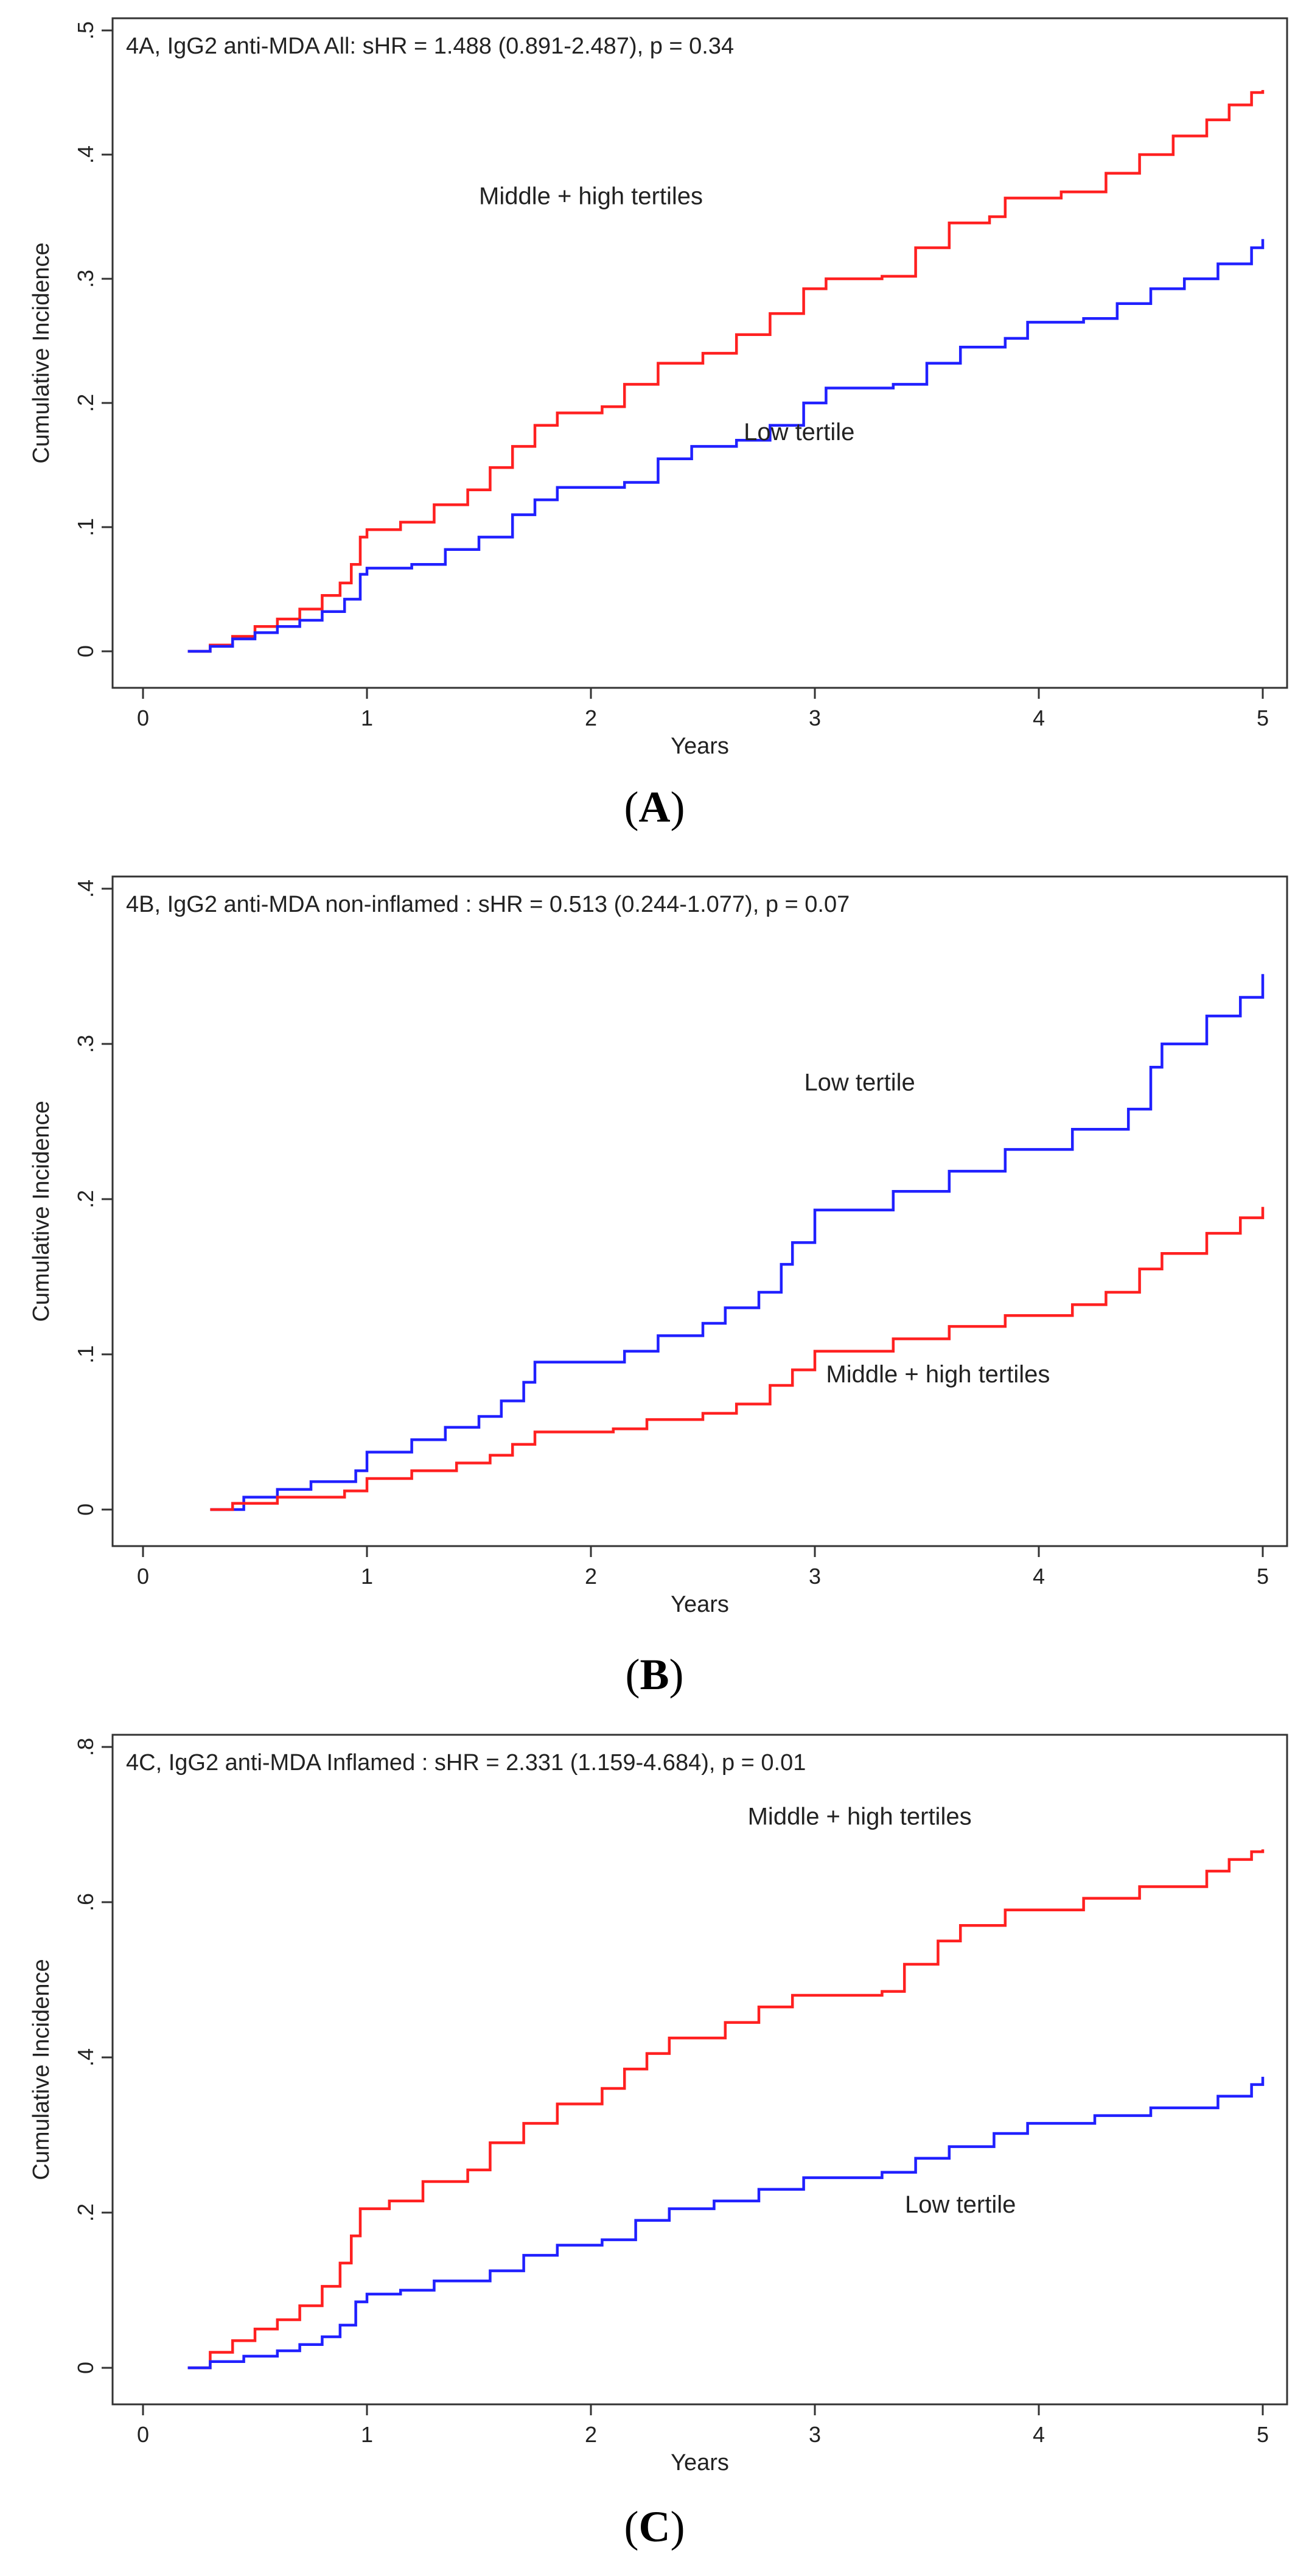 The height and width of the screenshot is (2576, 1309). What do you see at coordinates (85, 1747) in the screenshot?
I see `y-tick-label: .8` at bounding box center [85, 1747].